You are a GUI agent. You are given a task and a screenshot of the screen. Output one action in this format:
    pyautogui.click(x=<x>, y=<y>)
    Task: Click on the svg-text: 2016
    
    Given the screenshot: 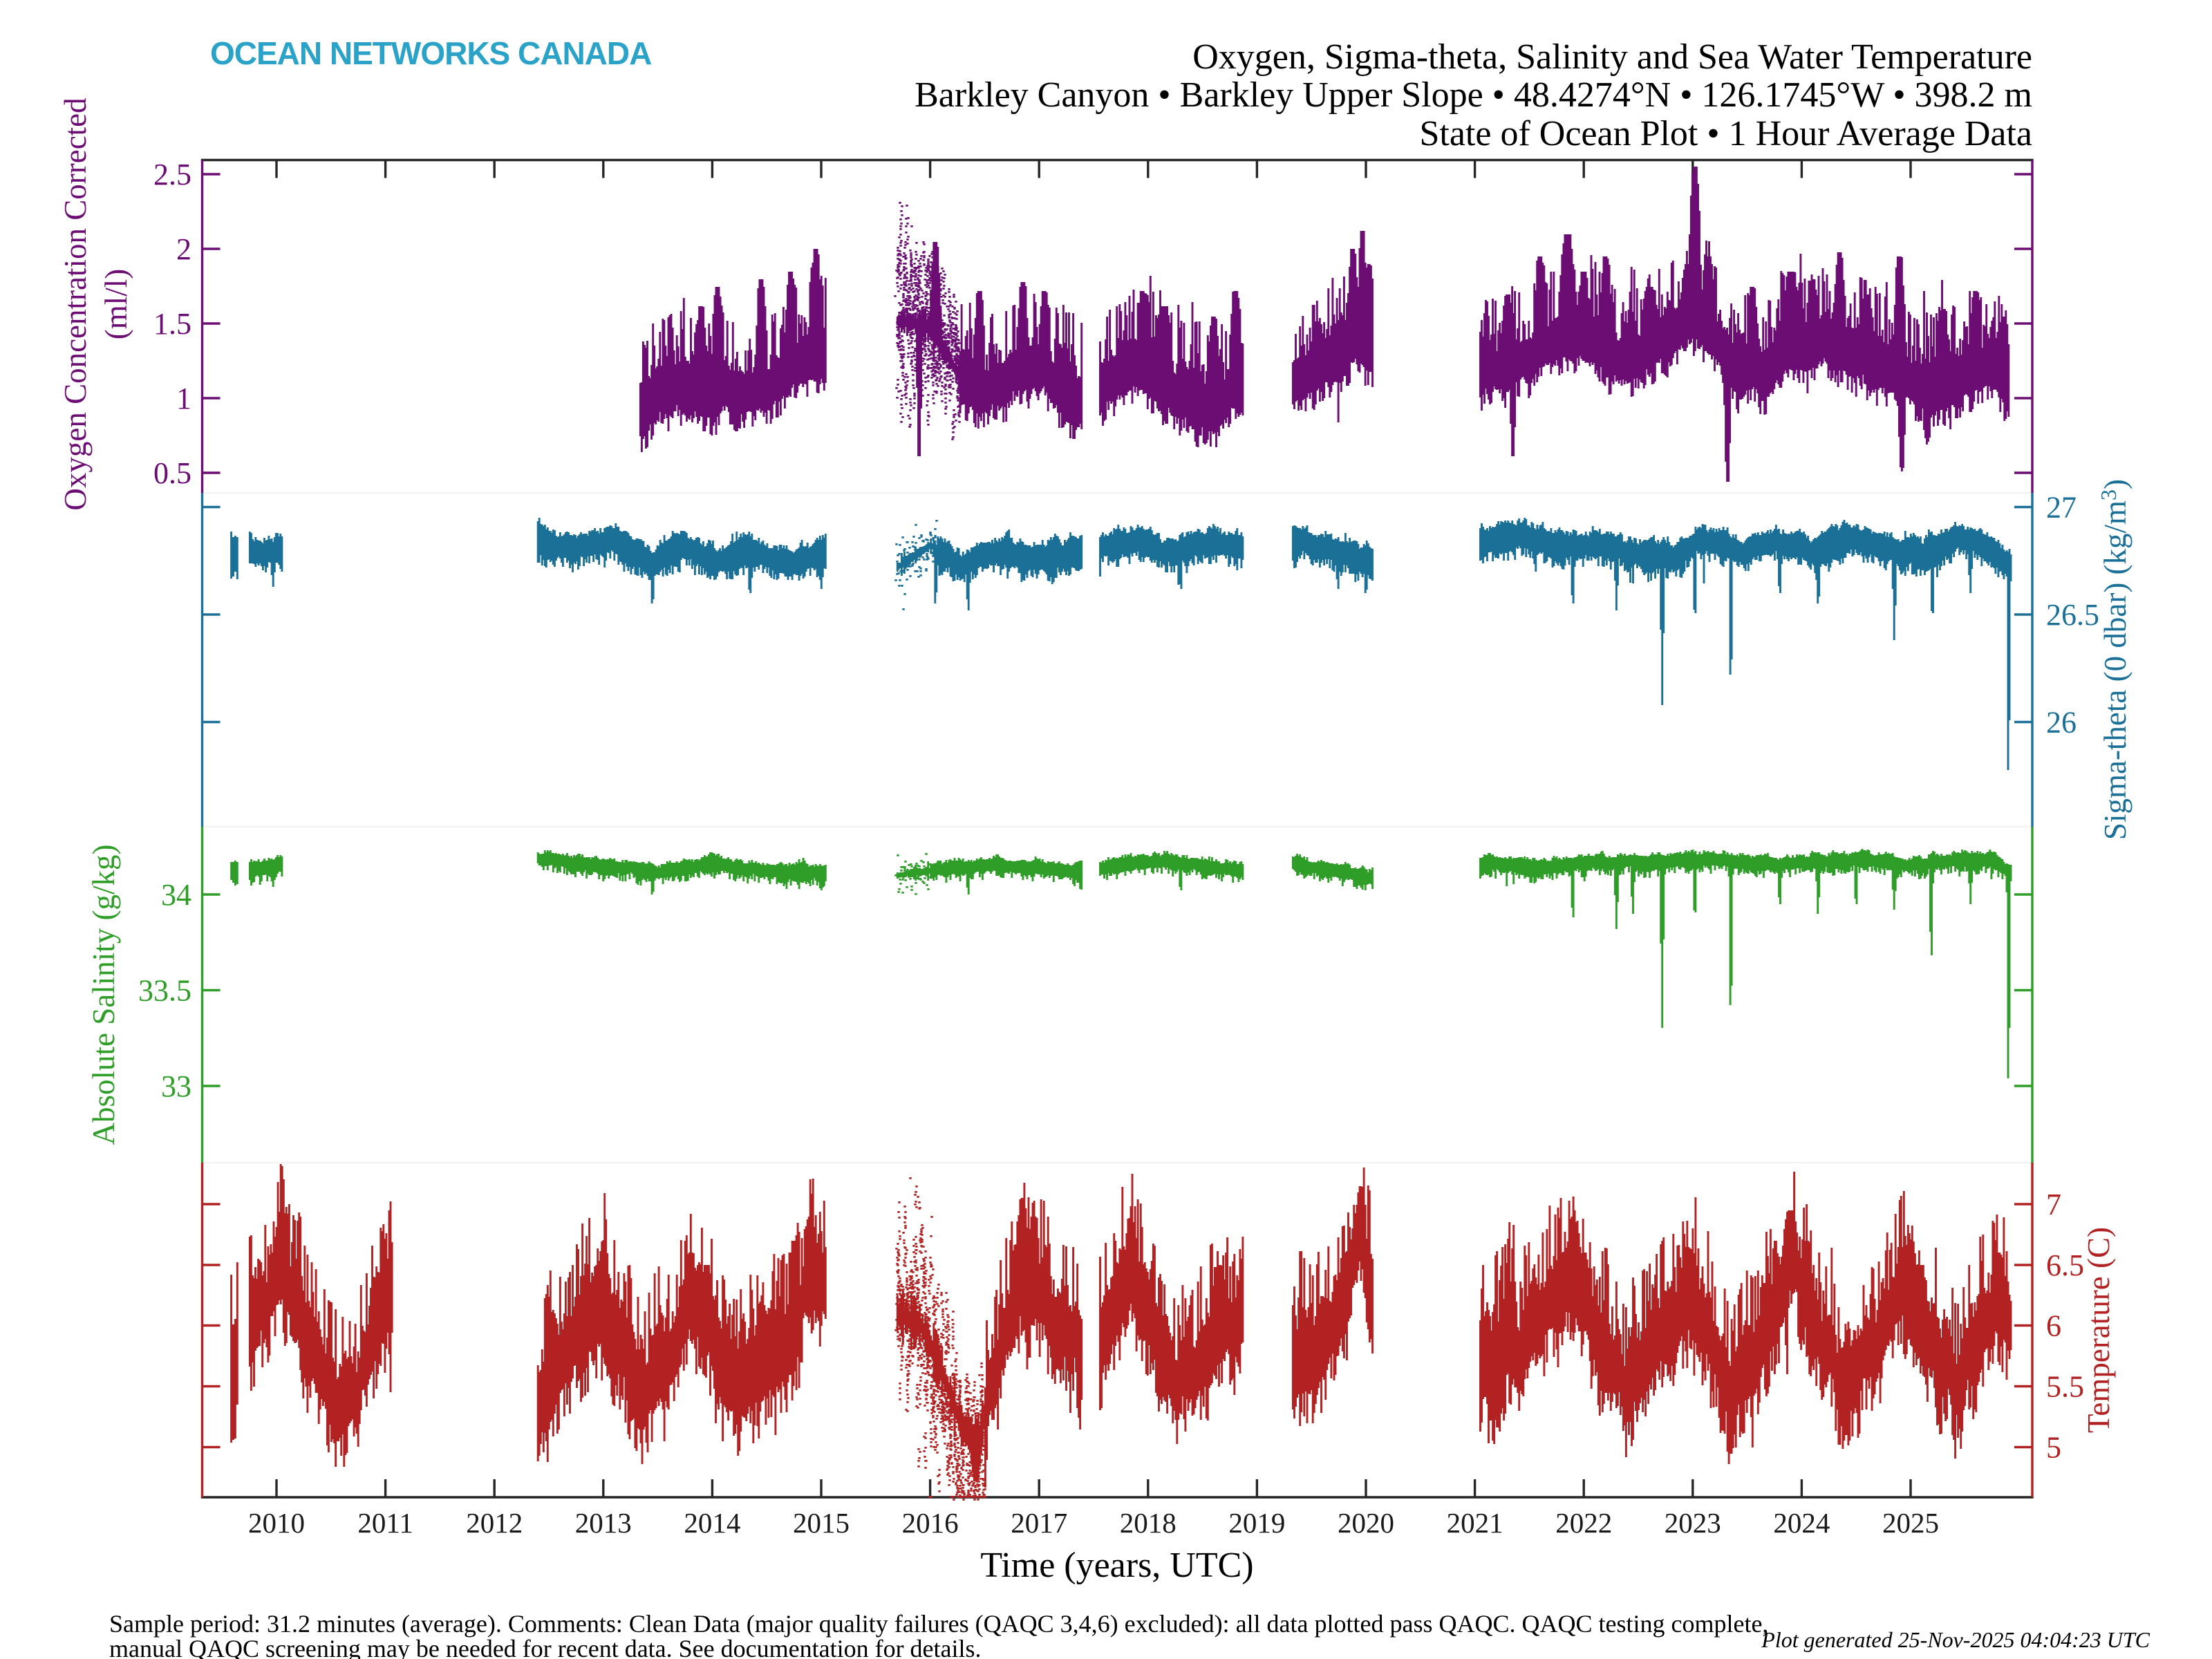 What is the action you would take?
    pyautogui.click(x=931, y=1523)
    